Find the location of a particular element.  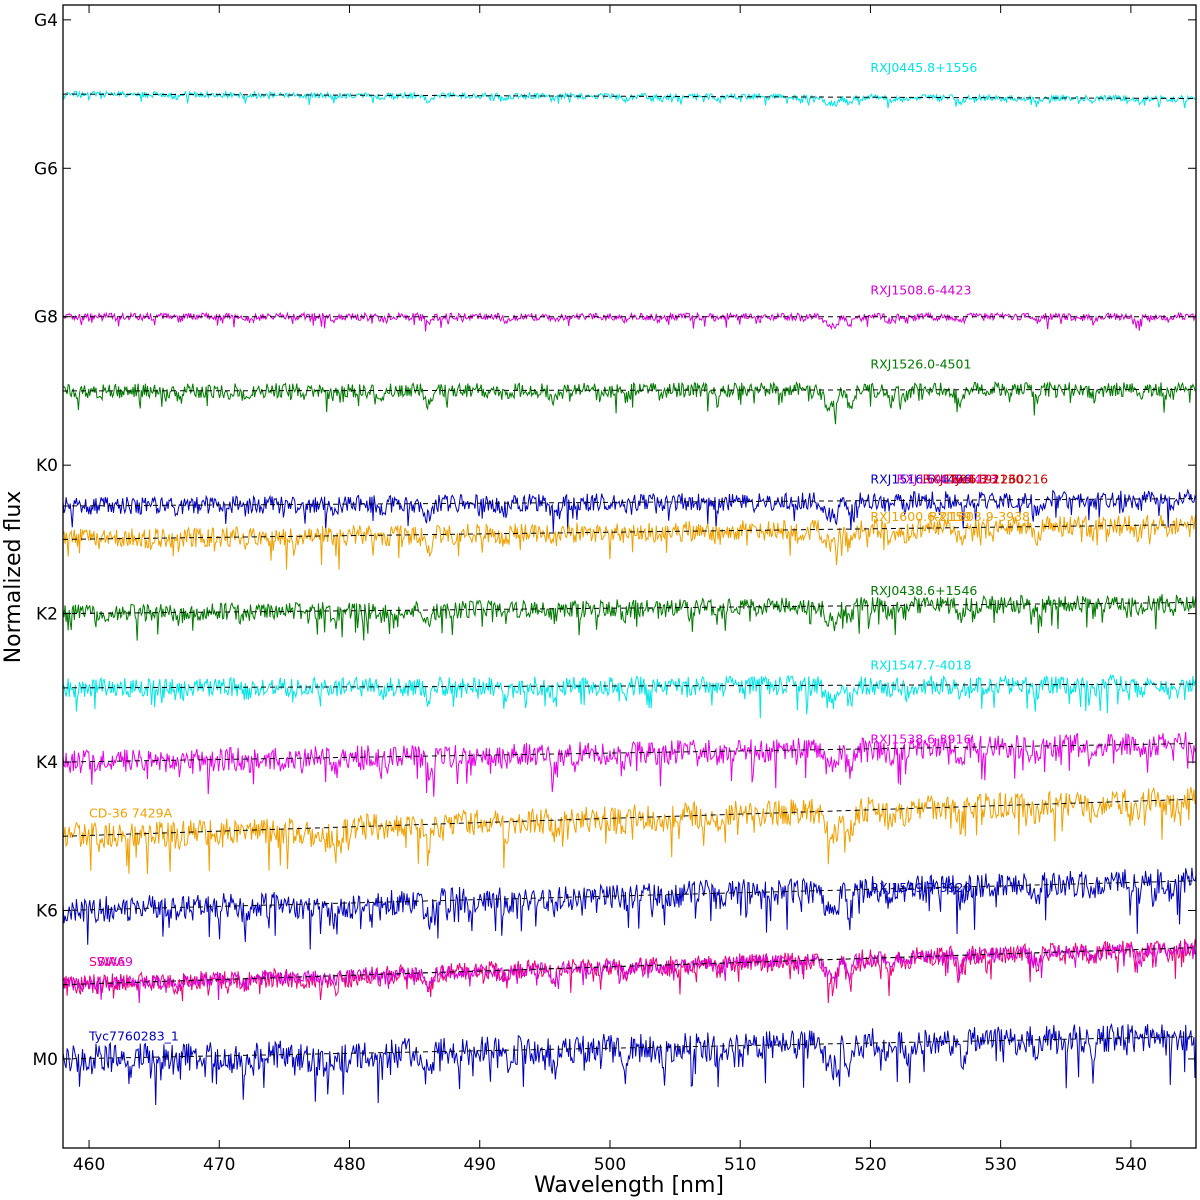

y-tick-label: K4 is located at coordinates (47, 763).